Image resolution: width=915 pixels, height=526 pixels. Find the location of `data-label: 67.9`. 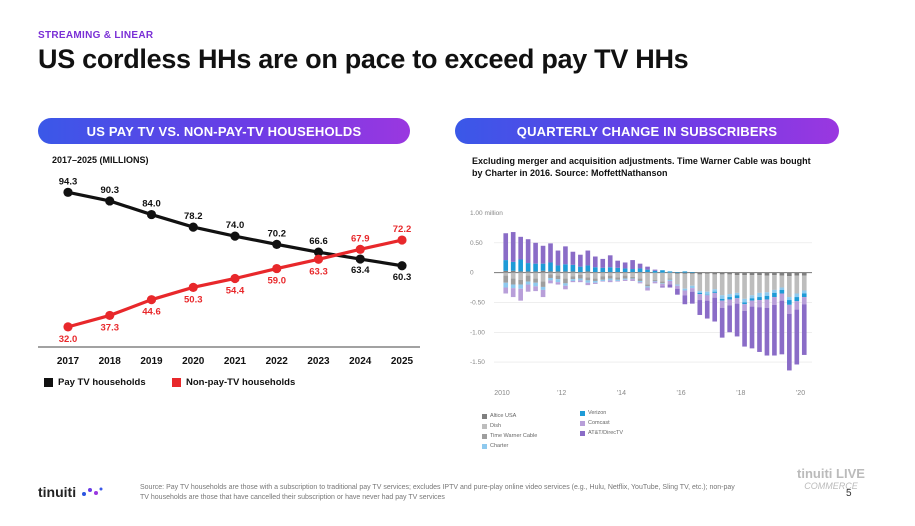

data-label: 67.9 is located at coordinates (360, 238).